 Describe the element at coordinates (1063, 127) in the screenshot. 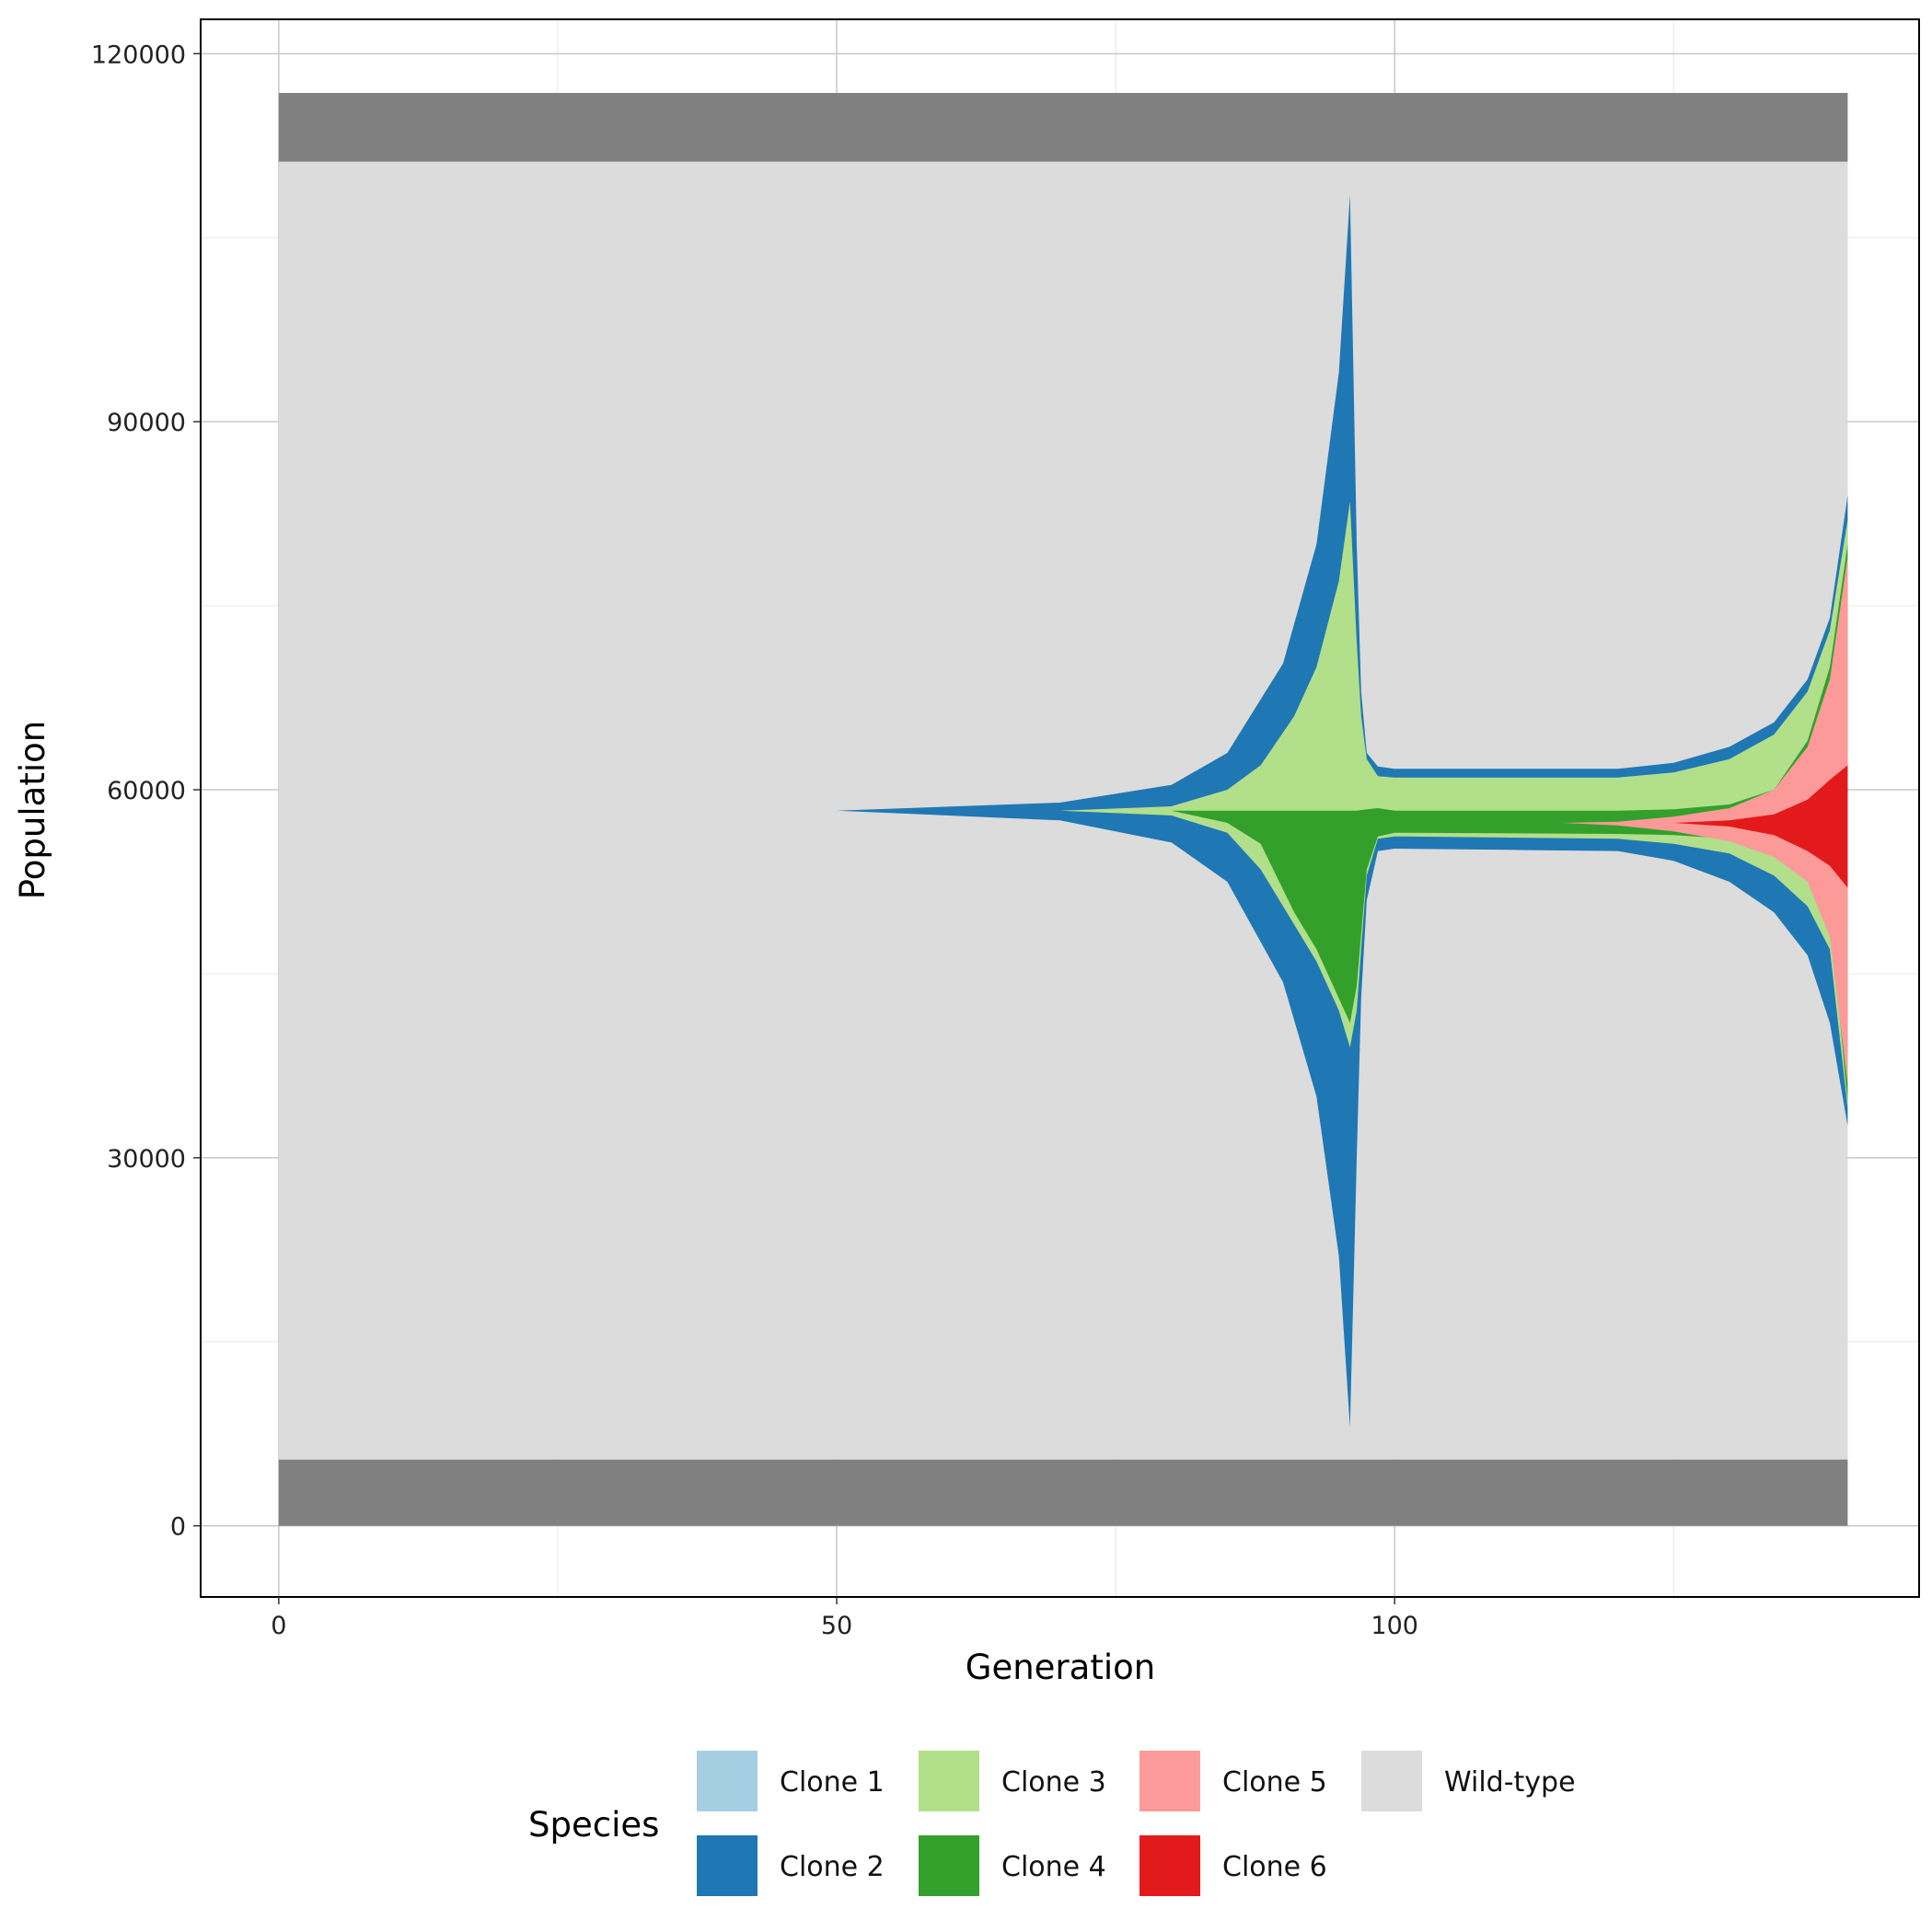

I see `top-band` at that location.